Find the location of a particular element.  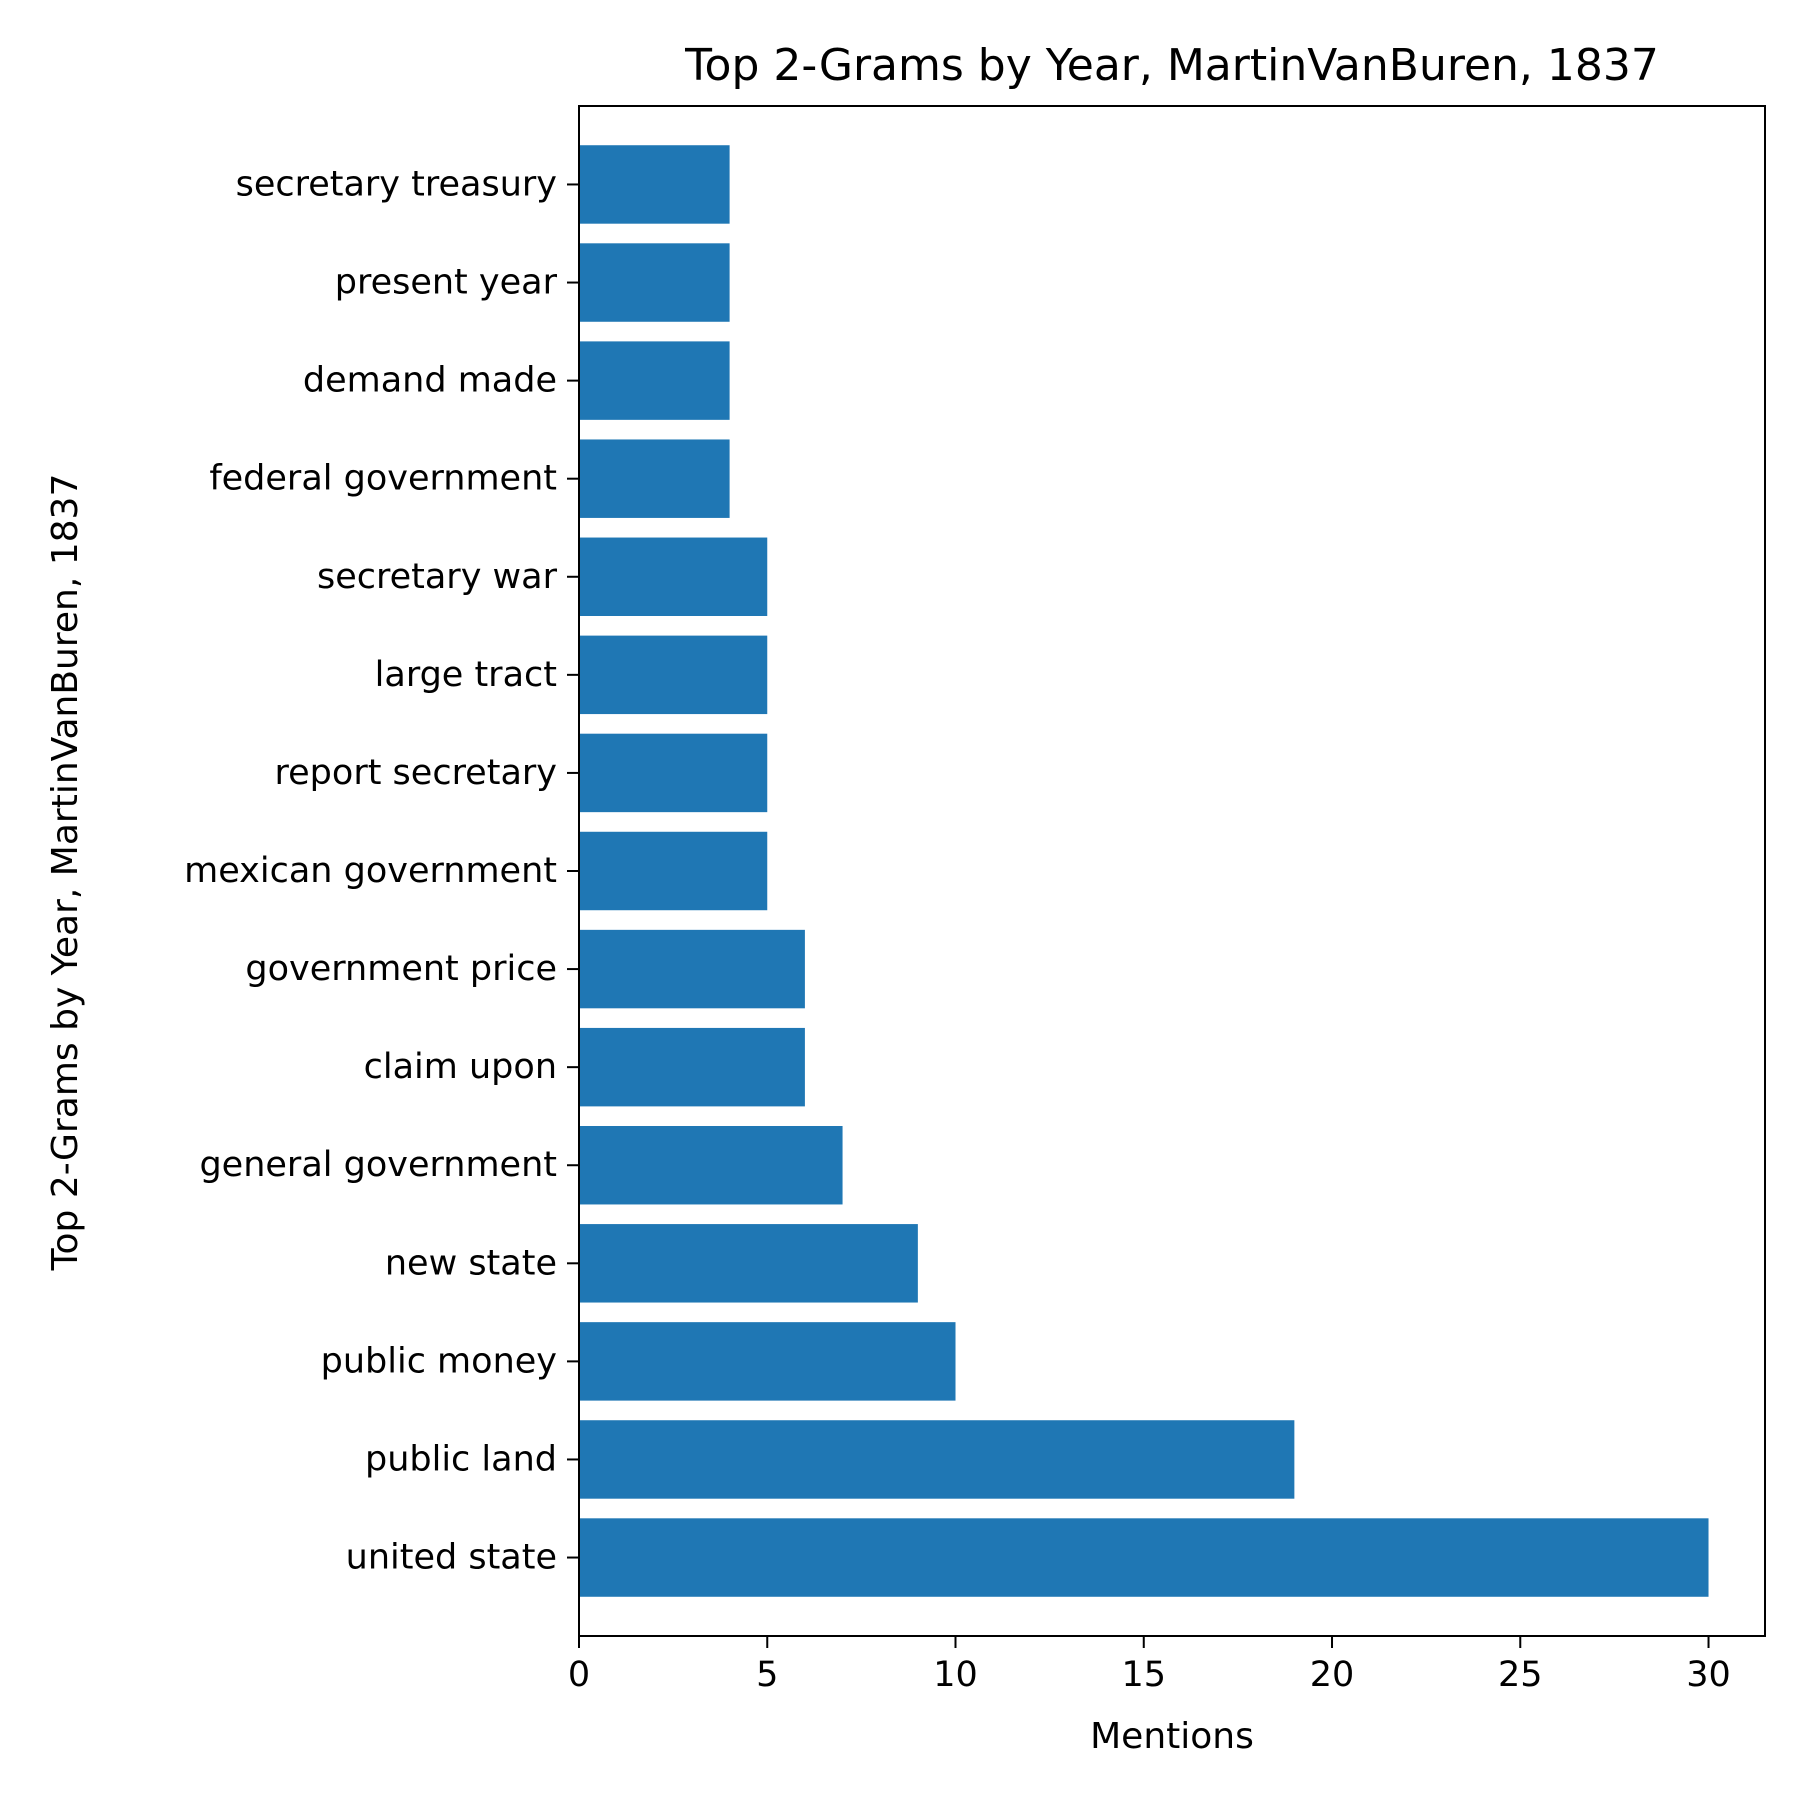

bar-large-tract is located at coordinates (673, 675).